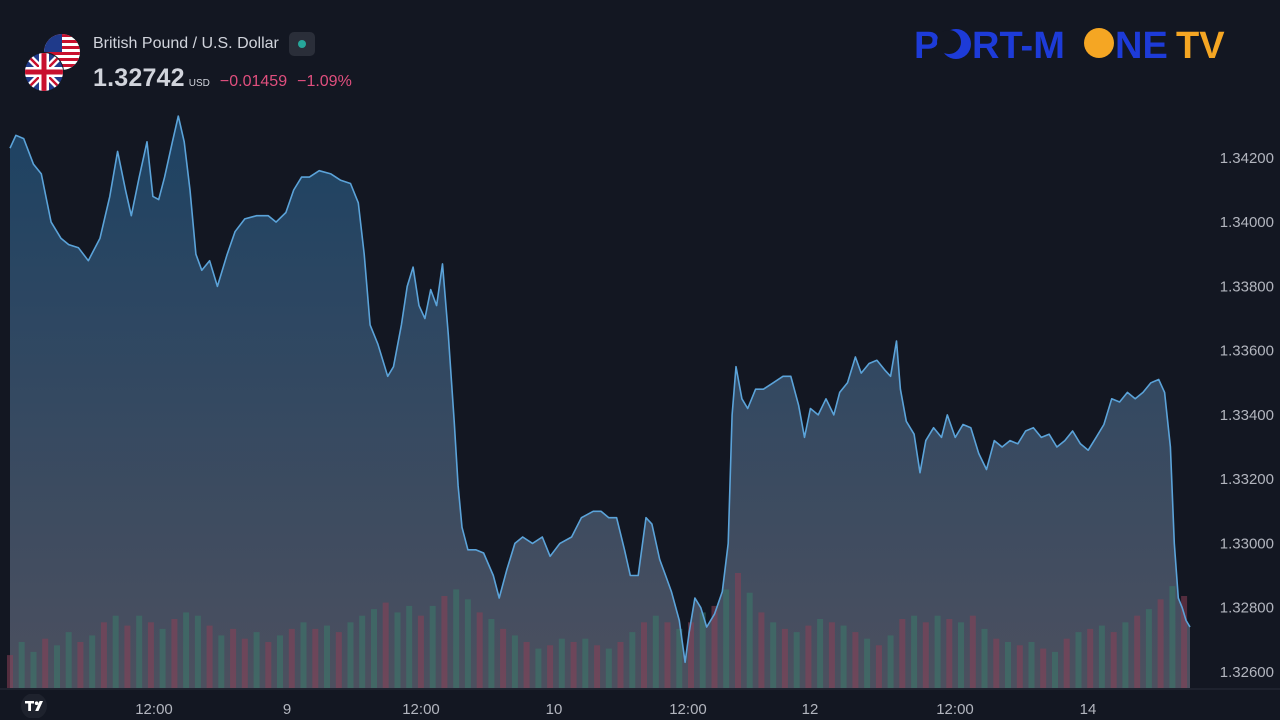 The image size is (1280, 720). I want to click on logo-text-p: P, so click(926, 45).